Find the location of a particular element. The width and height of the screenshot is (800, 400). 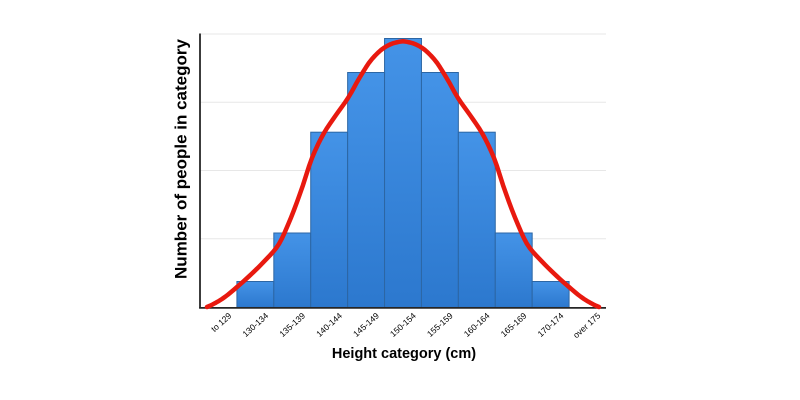

svg-text: 140-144 is located at coordinates (329, 324).